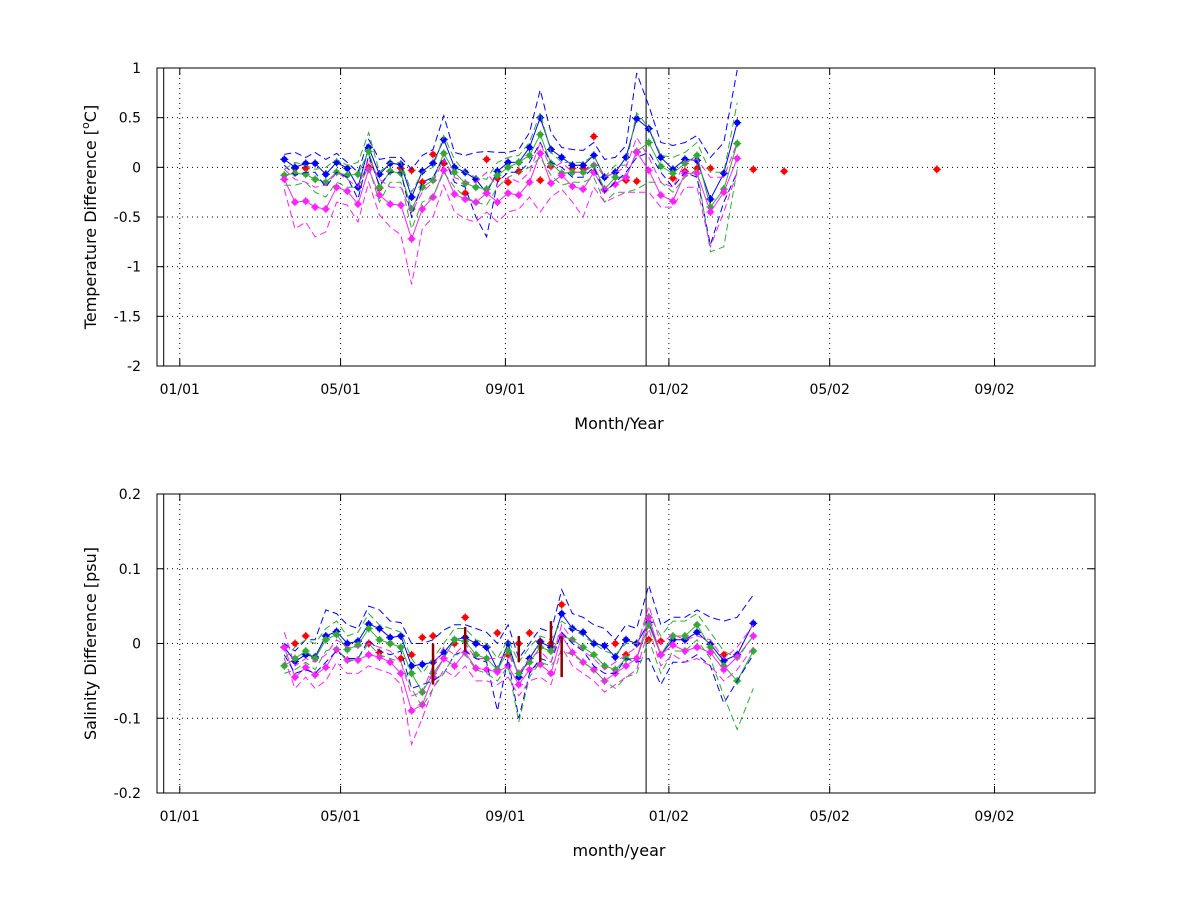 The image size is (1200, 900). I want to click on temp-magenta-upper-line, so click(510, 175).